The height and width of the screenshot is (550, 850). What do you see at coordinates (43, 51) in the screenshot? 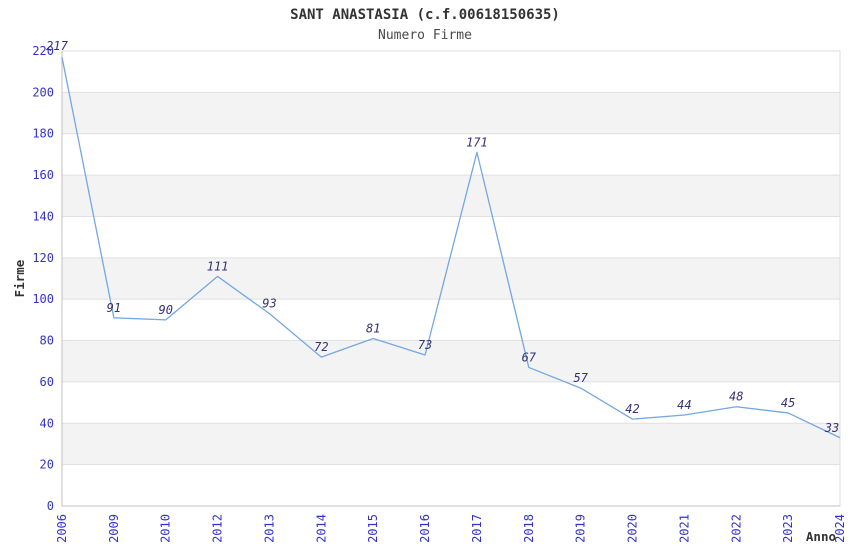
I see `y-tick-label: 220` at bounding box center [43, 51].